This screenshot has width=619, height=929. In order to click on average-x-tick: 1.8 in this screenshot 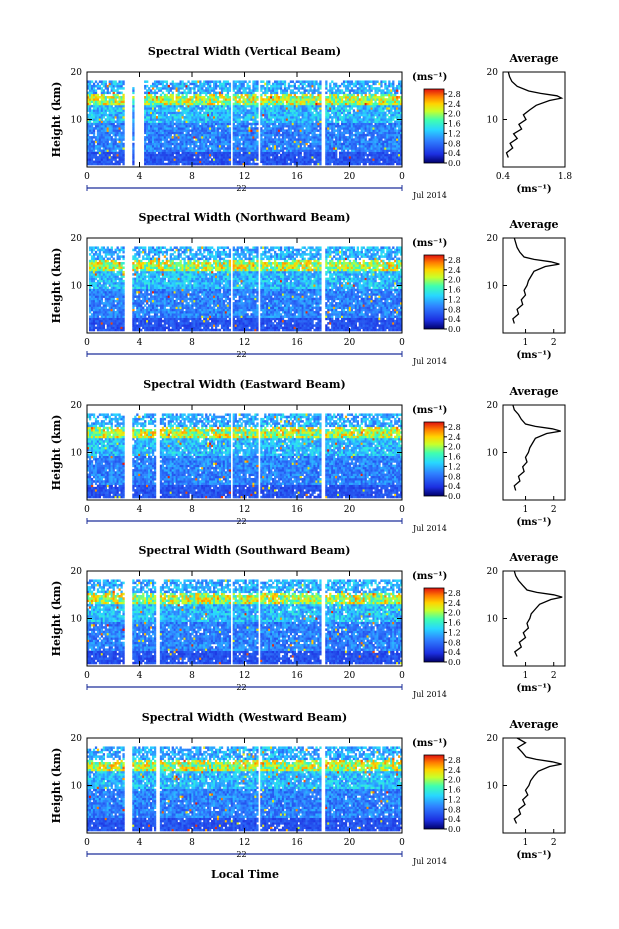, I will do `click(565, 177)`.